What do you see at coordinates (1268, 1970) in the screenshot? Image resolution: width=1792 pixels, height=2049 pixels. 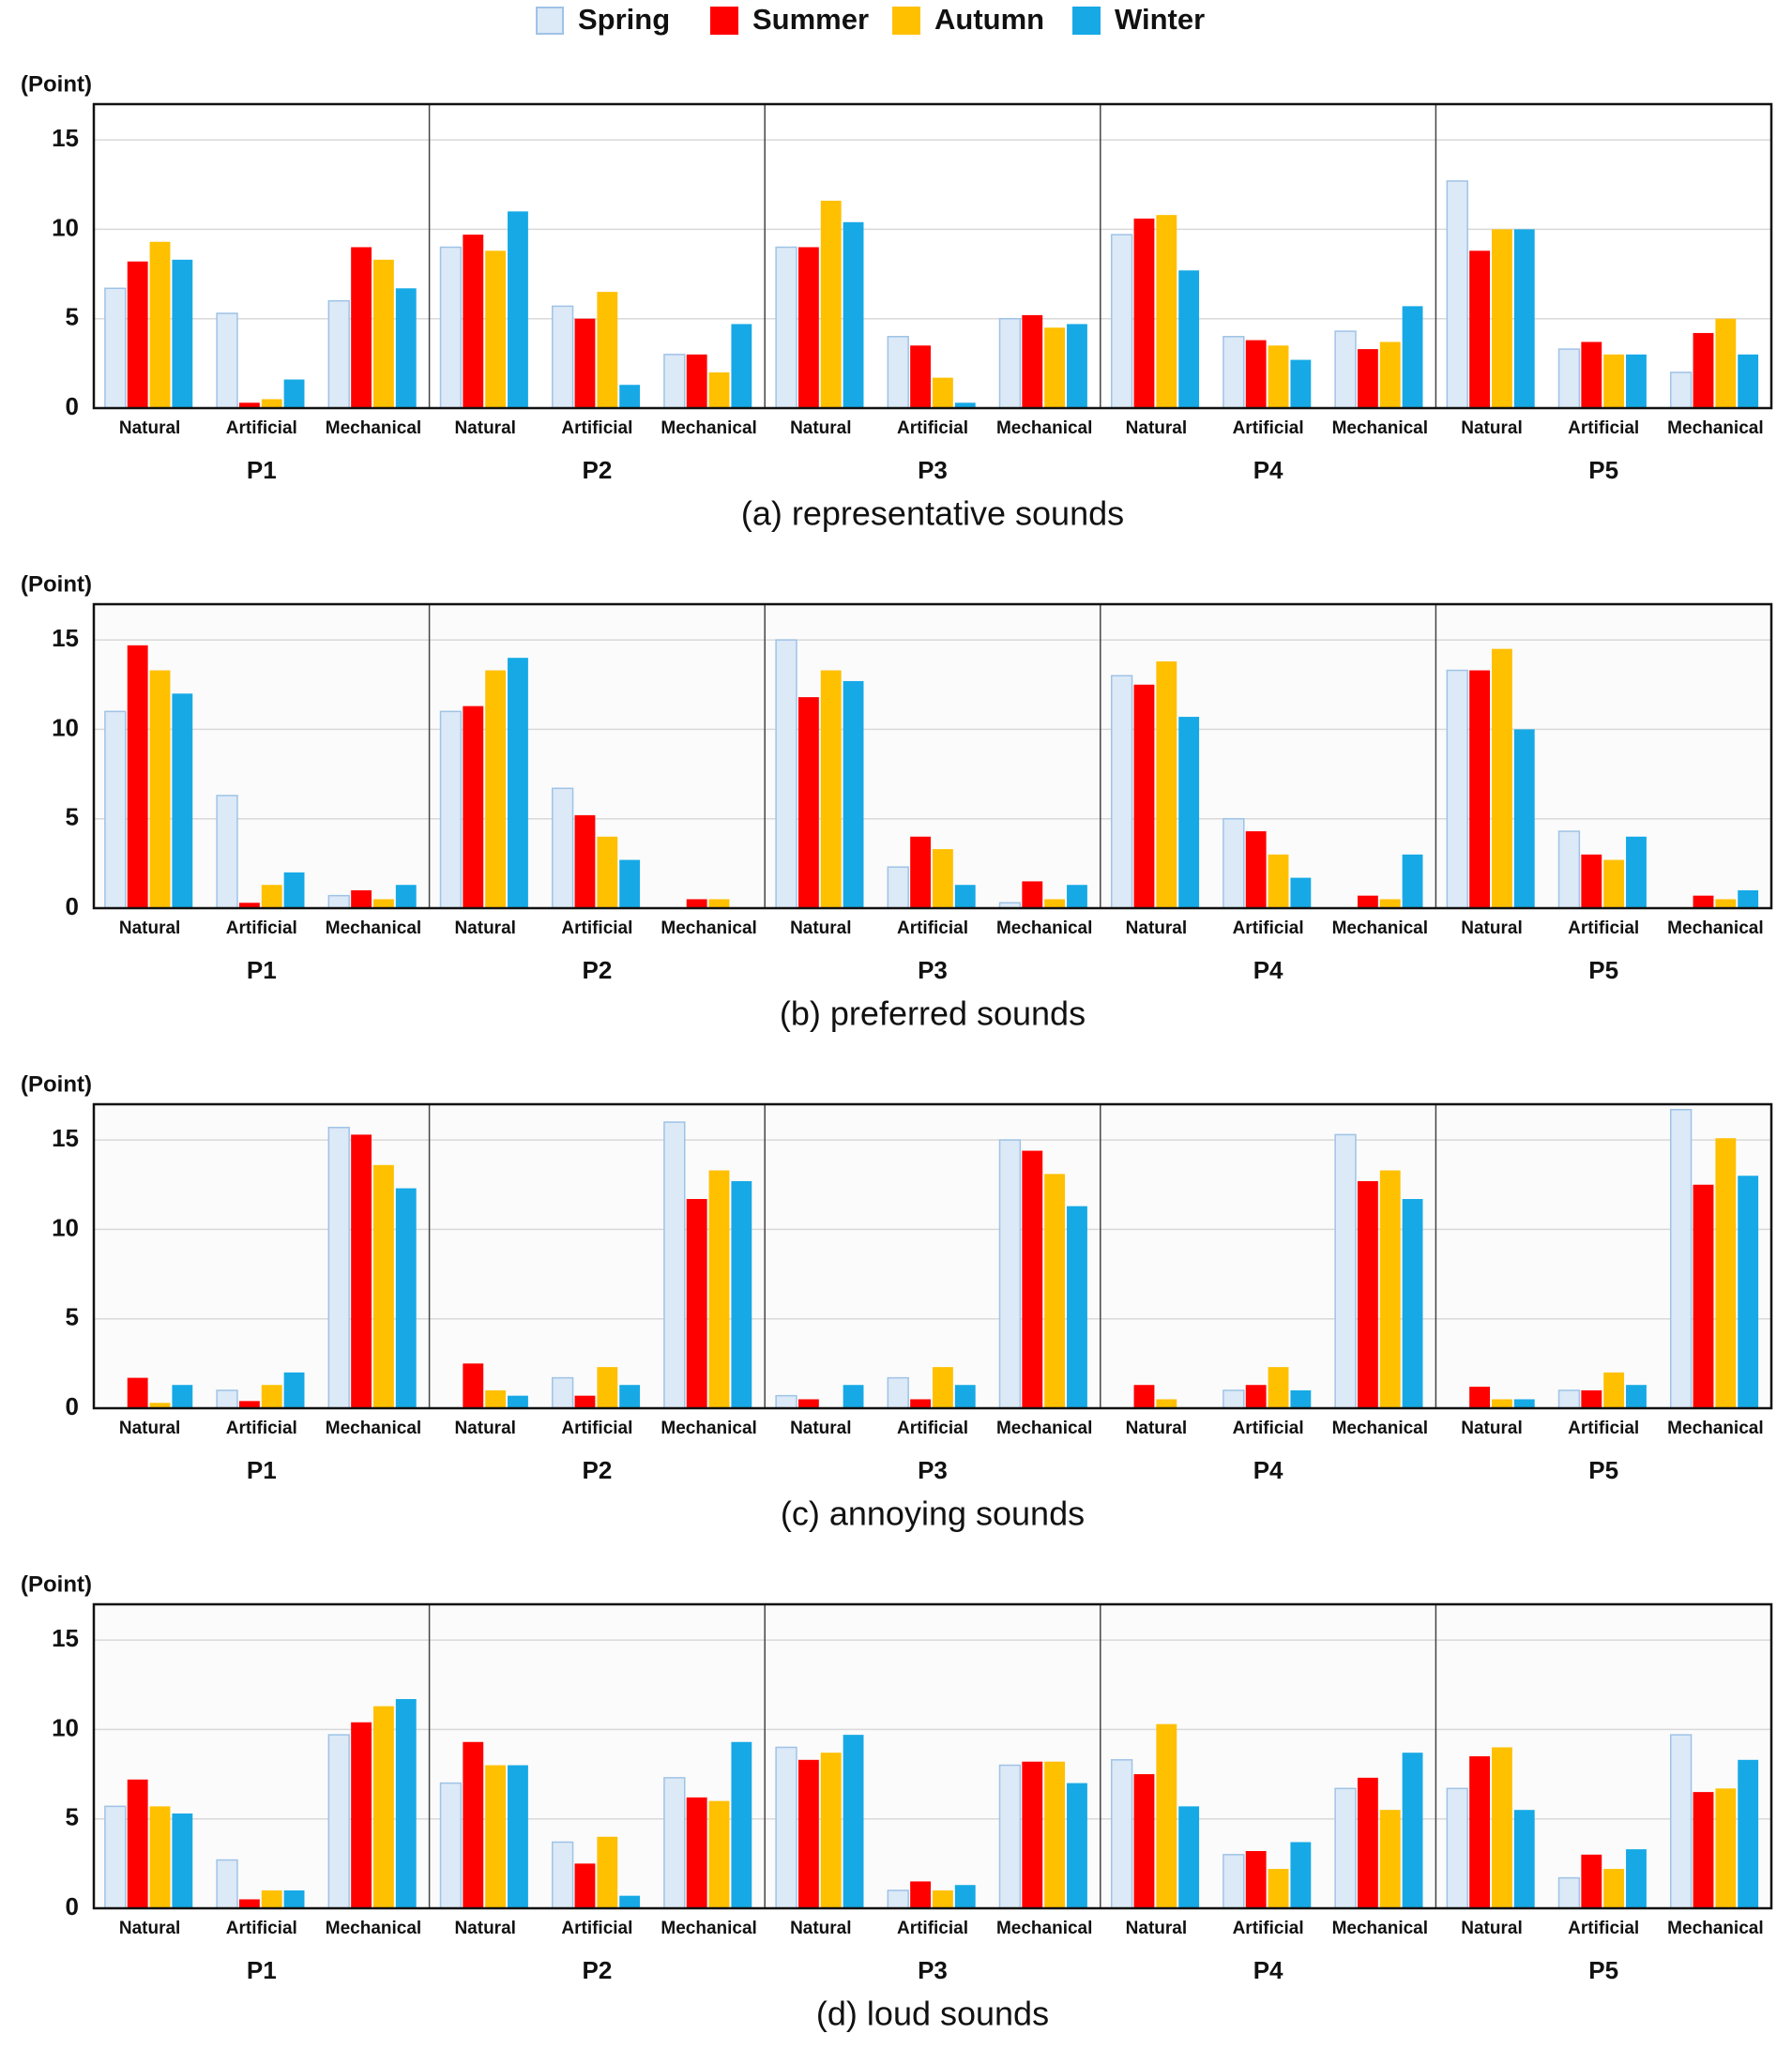 I see `group-label: P4` at bounding box center [1268, 1970].